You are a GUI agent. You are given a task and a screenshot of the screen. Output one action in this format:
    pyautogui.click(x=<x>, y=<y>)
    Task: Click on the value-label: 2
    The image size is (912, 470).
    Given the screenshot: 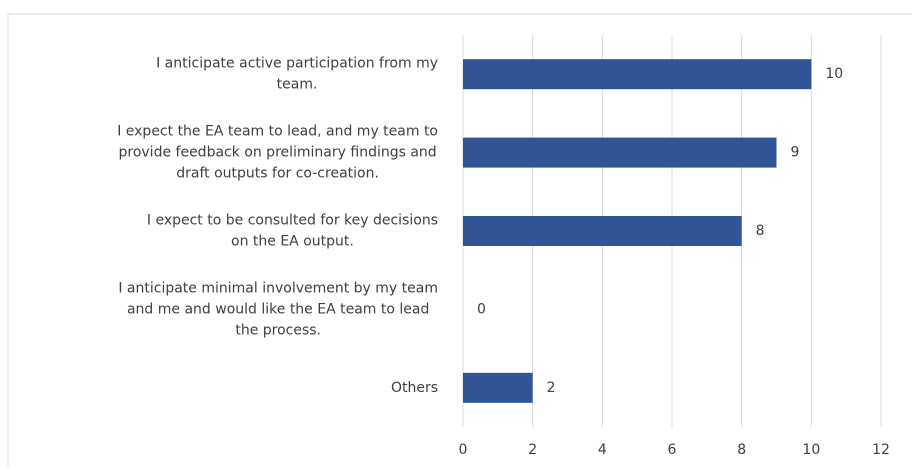 What is the action you would take?
    pyautogui.click(x=551, y=388)
    